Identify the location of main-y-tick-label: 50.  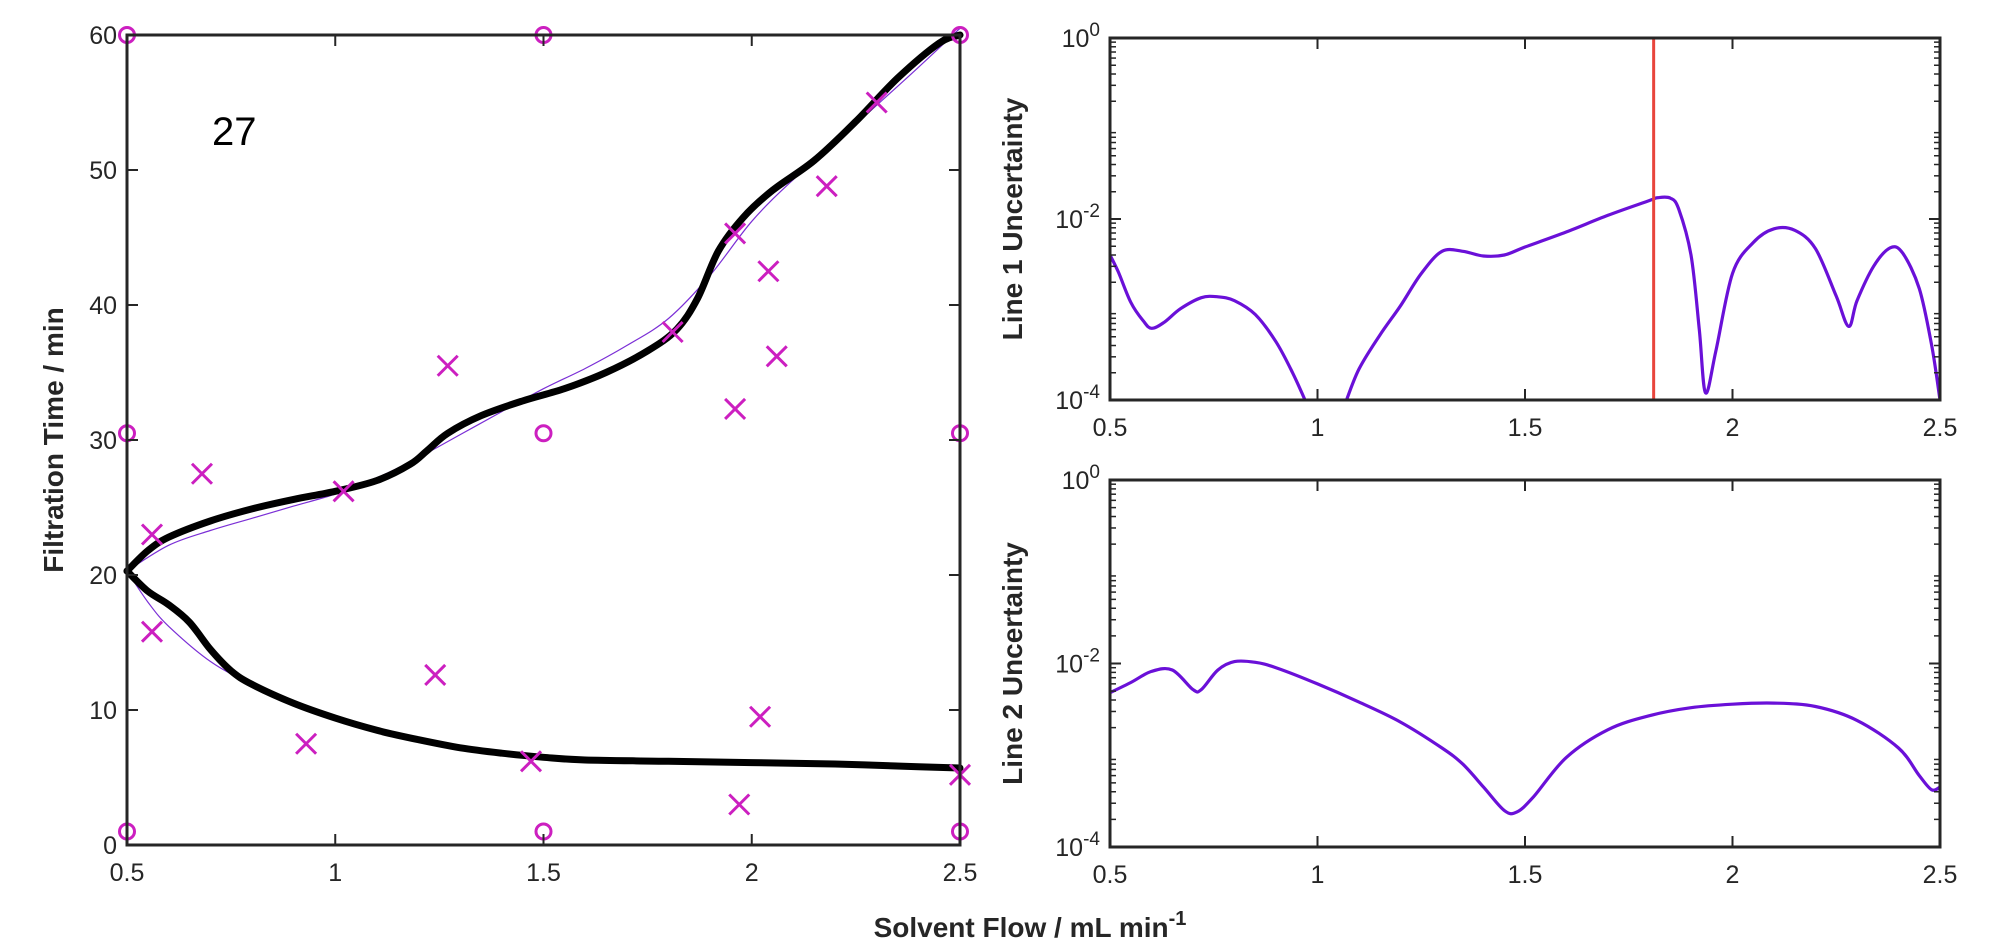
(103, 171).